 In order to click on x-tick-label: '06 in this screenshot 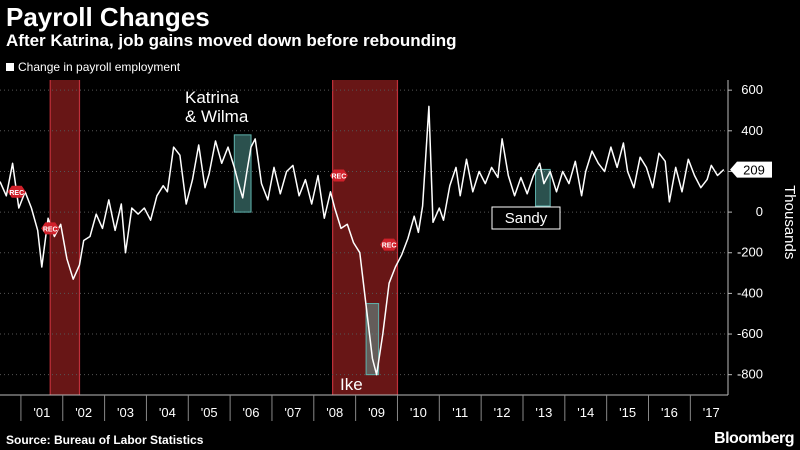, I will do `click(251, 412)`.